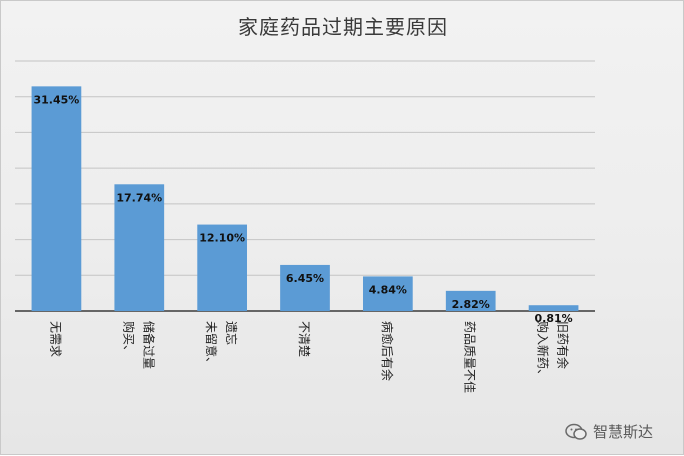  What do you see at coordinates (57, 99) in the screenshot?
I see `data-label: 31.45%` at bounding box center [57, 99].